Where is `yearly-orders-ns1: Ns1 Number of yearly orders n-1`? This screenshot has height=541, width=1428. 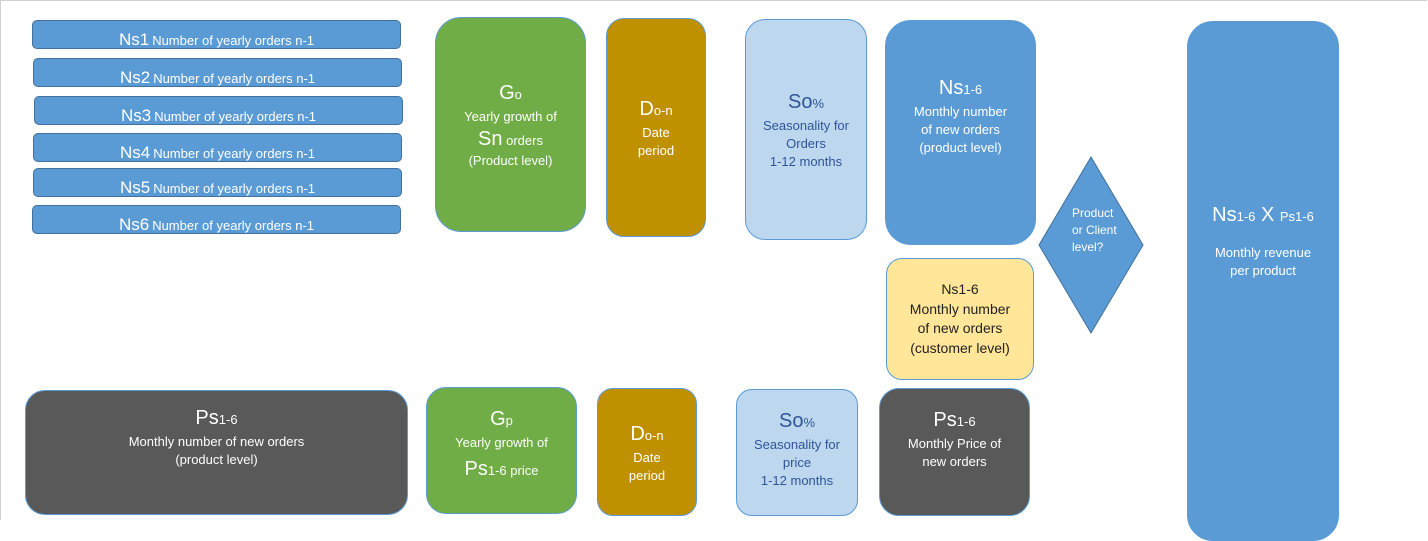
yearly-orders-ns1: Ns1 Number of yearly orders n-1 is located at coordinates (216, 34).